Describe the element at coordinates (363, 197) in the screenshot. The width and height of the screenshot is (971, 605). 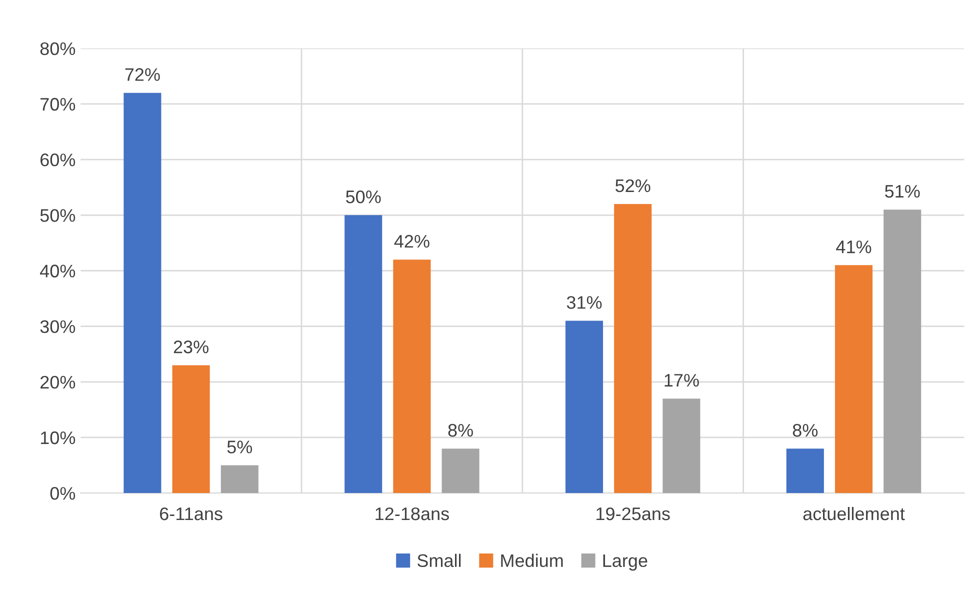
I see `text: 50%` at that location.